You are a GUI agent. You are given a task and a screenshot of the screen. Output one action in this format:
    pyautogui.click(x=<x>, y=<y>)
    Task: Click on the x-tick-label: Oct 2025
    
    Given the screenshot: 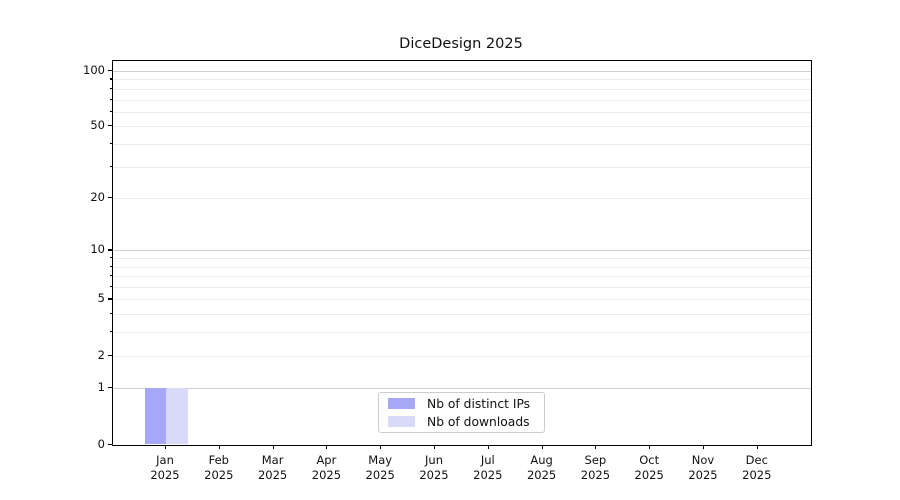 What is the action you would take?
    pyautogui.click(x=649, y=467)
    